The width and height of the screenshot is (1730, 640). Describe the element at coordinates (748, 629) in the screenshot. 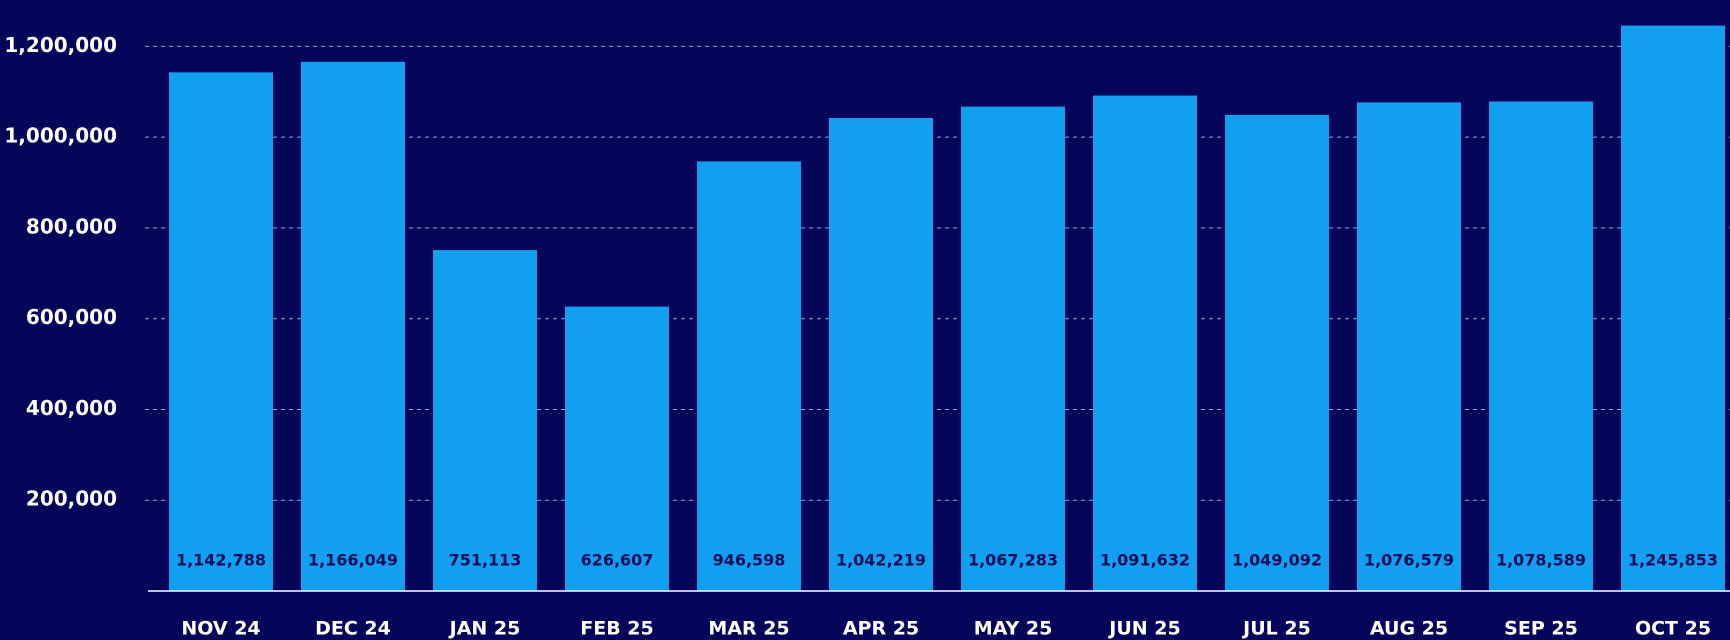

I see `x-tick-label: MAR 25` at that location.